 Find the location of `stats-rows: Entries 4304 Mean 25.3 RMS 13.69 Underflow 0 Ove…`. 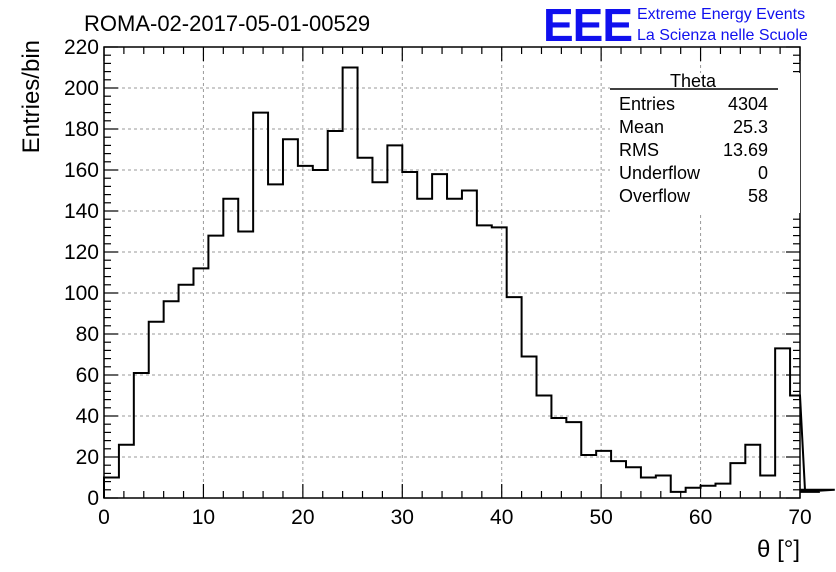

stats-rows: Entries 4304 Mean 25.3 RMS 13.69 Underflow 0 Ove… is located at coordinates (693, 150).